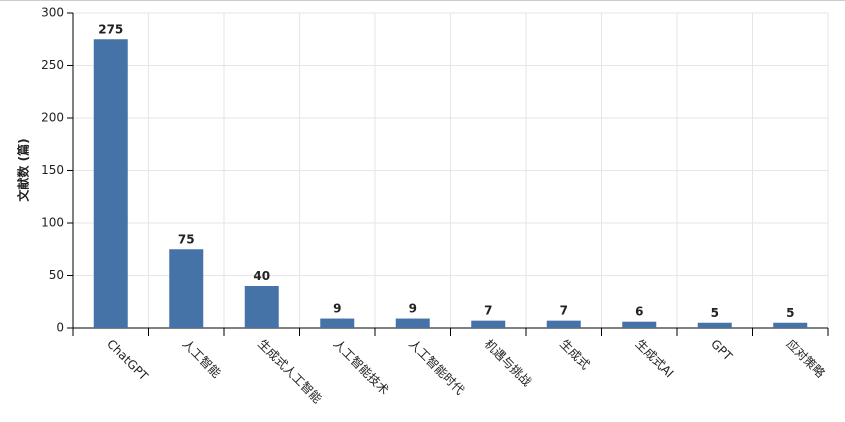 This screenshot has width=845, height=422. Describe the element at coordinates (23, 169) in the screenshot. I see `y-axis-label: 文献数 (篇)` at that location.